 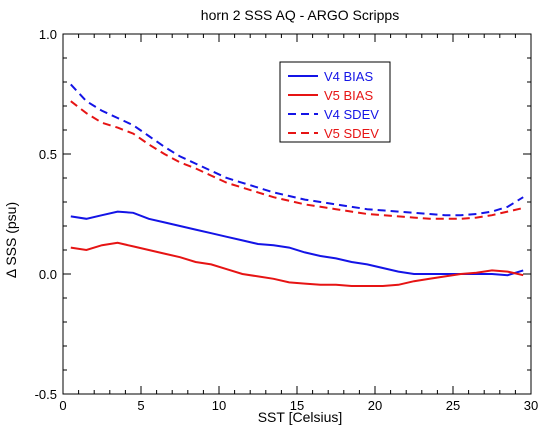 What do you see at coordinates (300, 417) in the screenshot?
I see `x-axis-label: SST [Celsius]` at bounding box center [300, 417].